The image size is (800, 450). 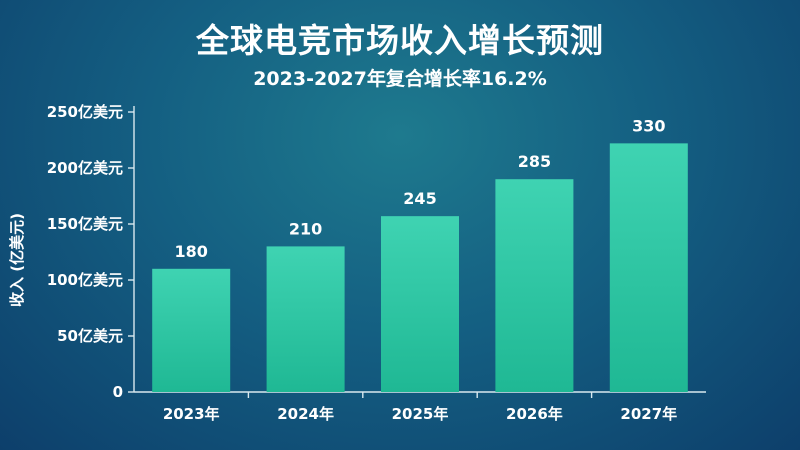 What do you see at coordinates (400, 79) in the screenshot?
I see `chart-subtitle: 2023-2027年复合增长率16.2%` at bounding box center [400, 79].